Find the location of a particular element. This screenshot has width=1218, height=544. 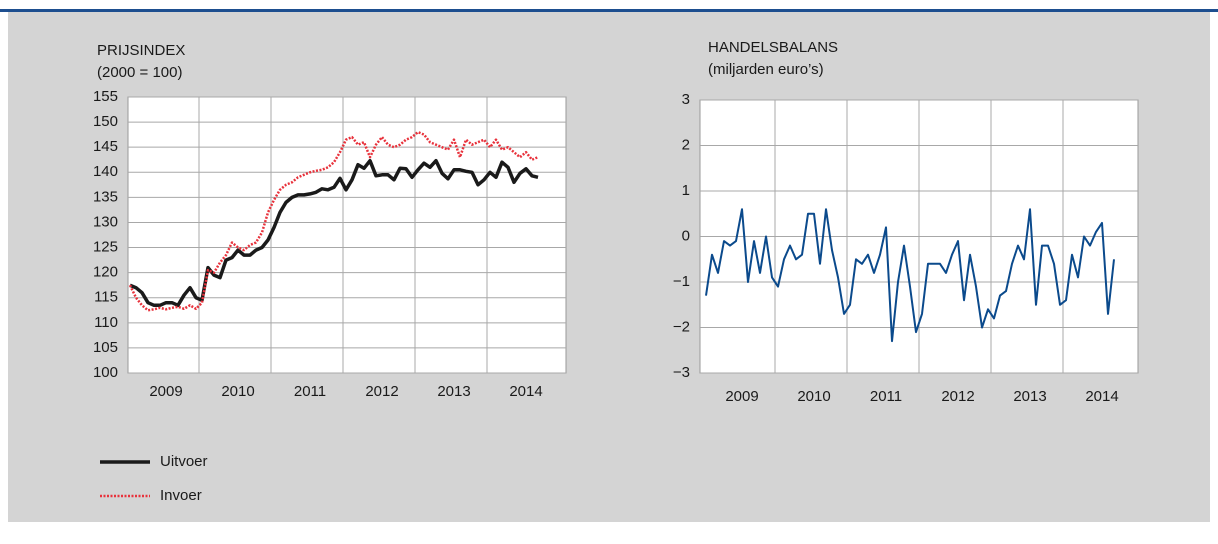

chart-title: PRIJSINDEX is located at coordinates (141, 50).